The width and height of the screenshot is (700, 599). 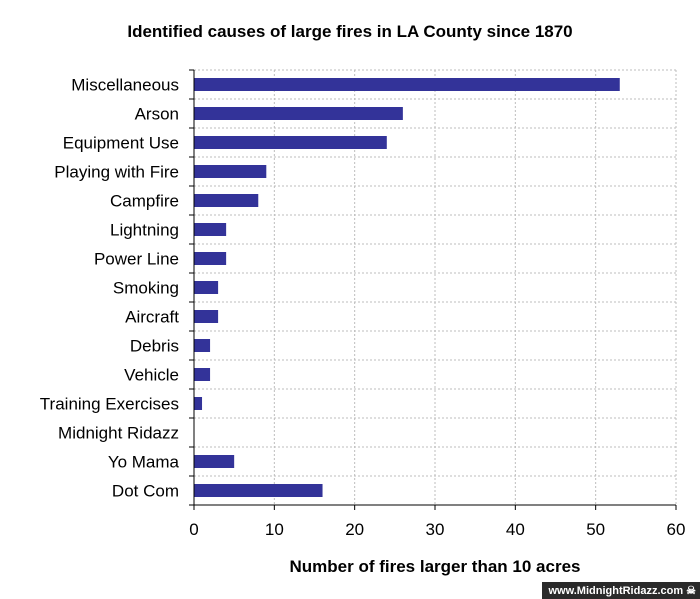 What do you see at coordinates (435, 566) in the screenshot?
I see `x-axis-label: Number of fires larger than 10 acres` at bounding box center [435, 566].